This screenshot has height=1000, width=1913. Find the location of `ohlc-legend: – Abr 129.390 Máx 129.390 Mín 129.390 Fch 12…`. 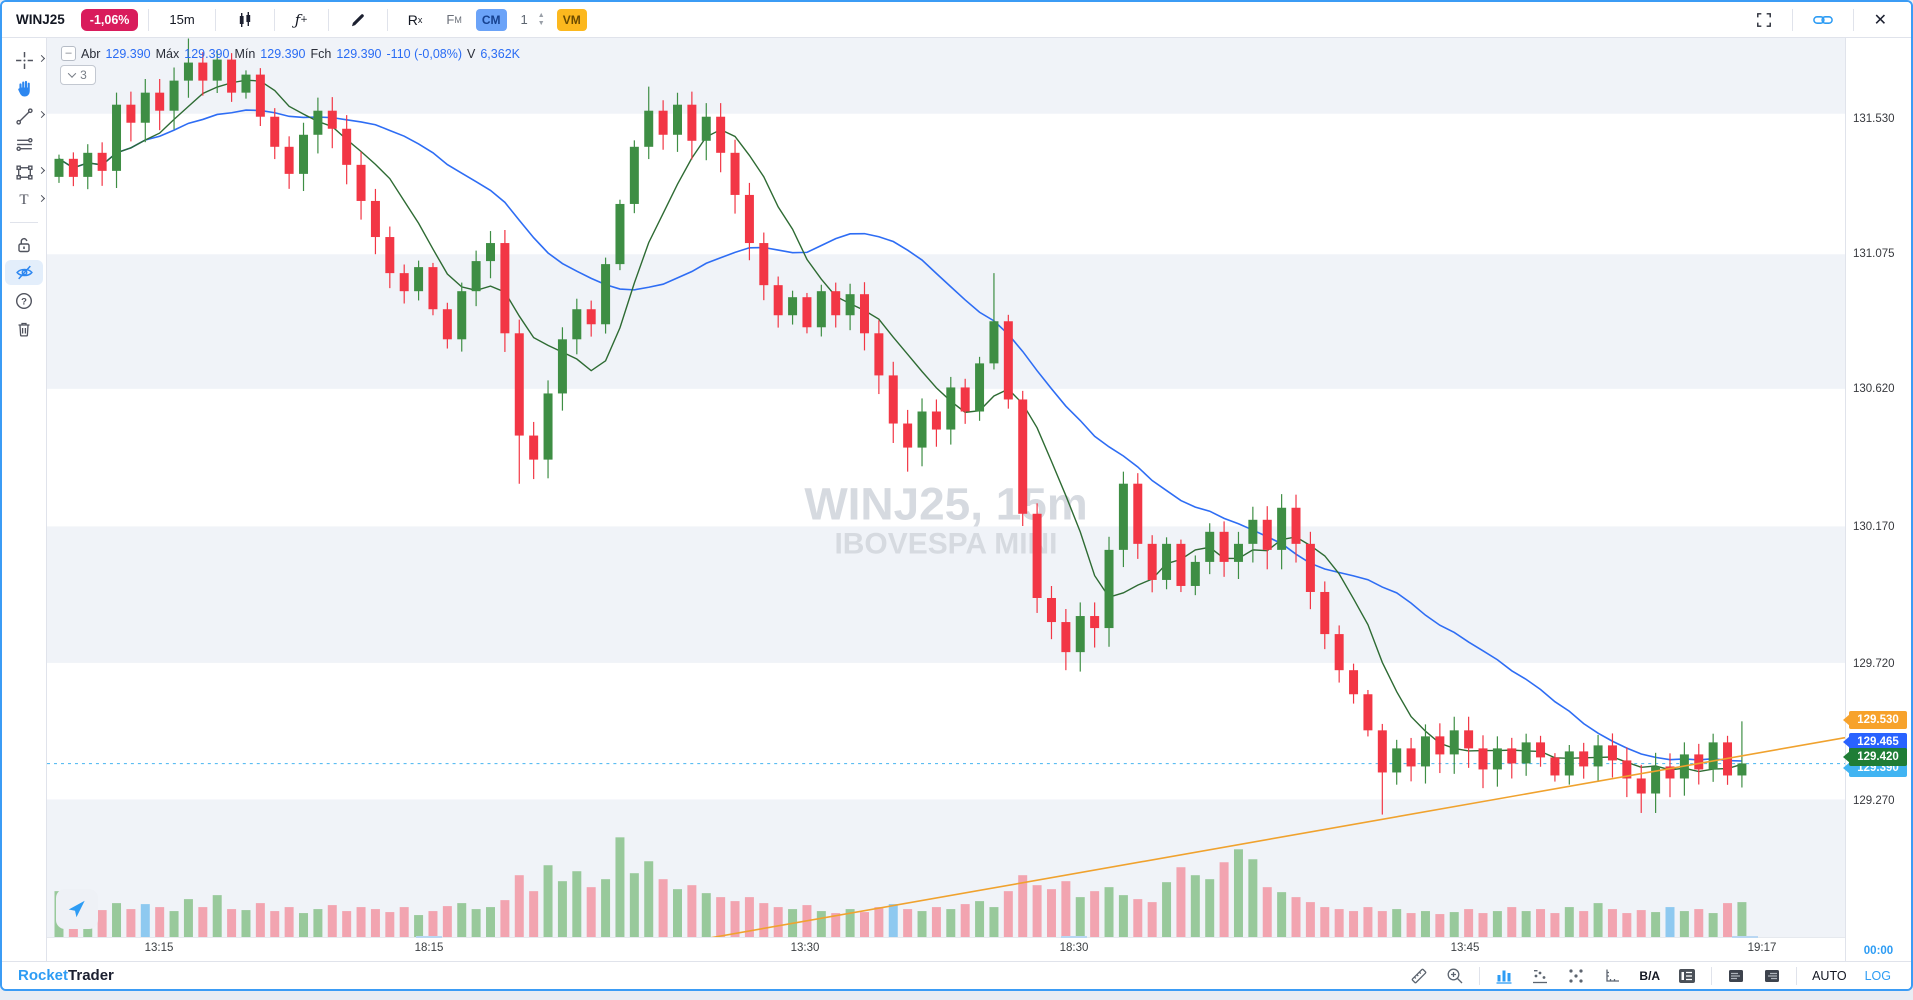

ohlc-legend: – Abr 129.390 Máx 129.390 Mín 129.390 Fch 12… is located at coordinates (290, 53).